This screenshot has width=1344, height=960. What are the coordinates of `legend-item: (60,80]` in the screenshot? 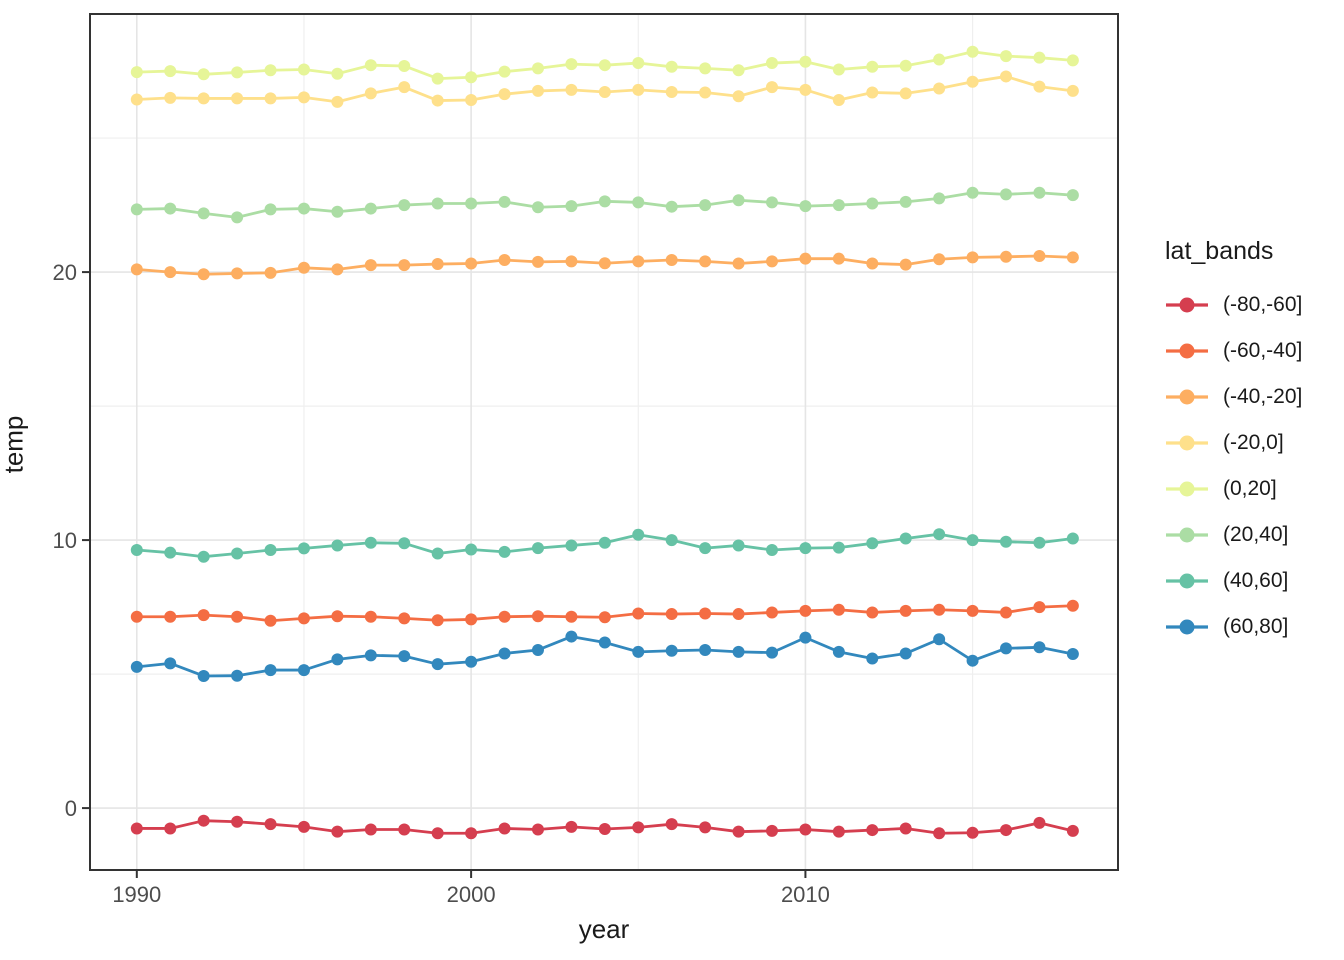 It's located at (1233, 627).